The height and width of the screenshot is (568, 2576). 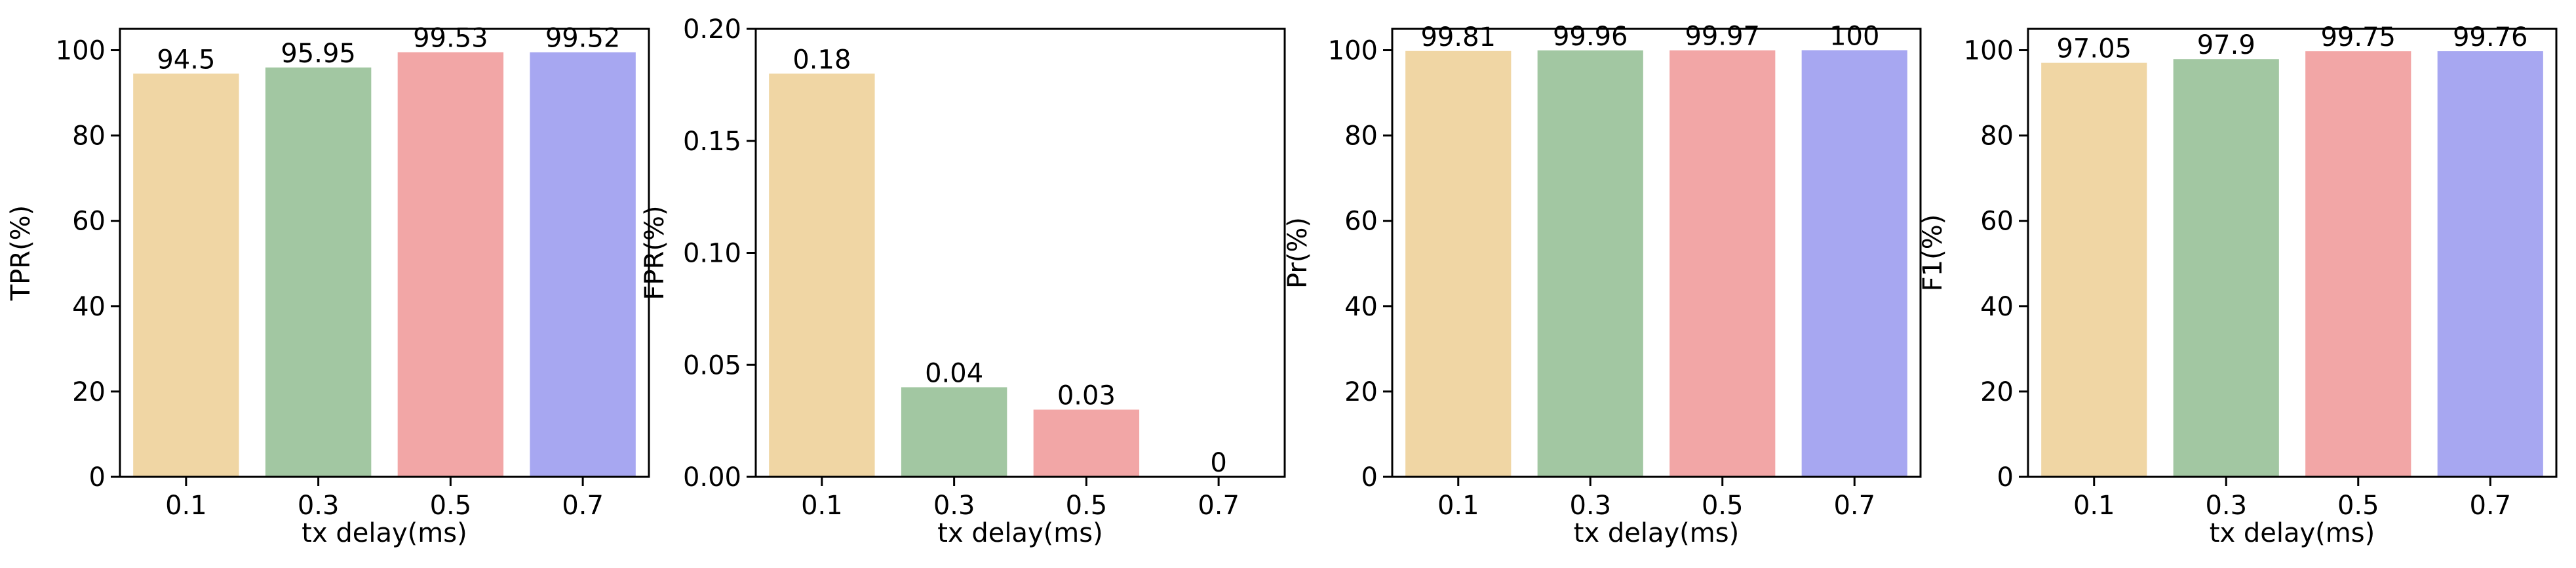 I want to click on y-axis-title: FPR(%), so click(x=655, y=252).